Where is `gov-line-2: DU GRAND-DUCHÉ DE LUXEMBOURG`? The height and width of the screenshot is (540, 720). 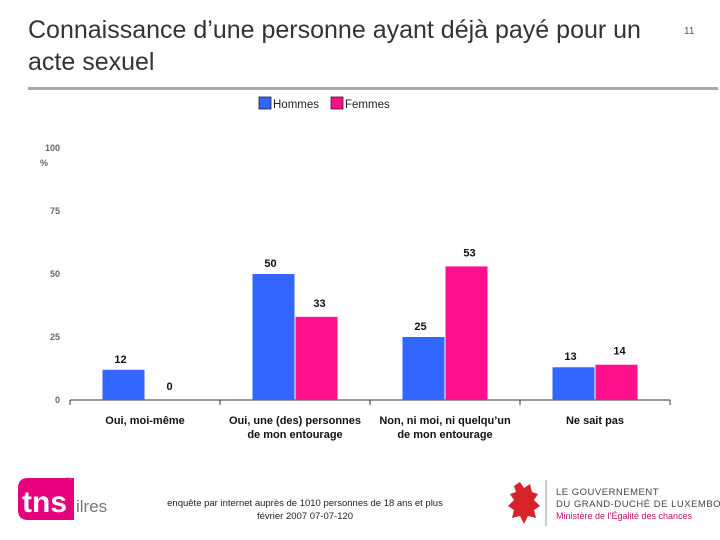
gov-line-2: DU GRAND-DUCHÉ DE LUXEMBOURG is located at coordinates (638, 504).